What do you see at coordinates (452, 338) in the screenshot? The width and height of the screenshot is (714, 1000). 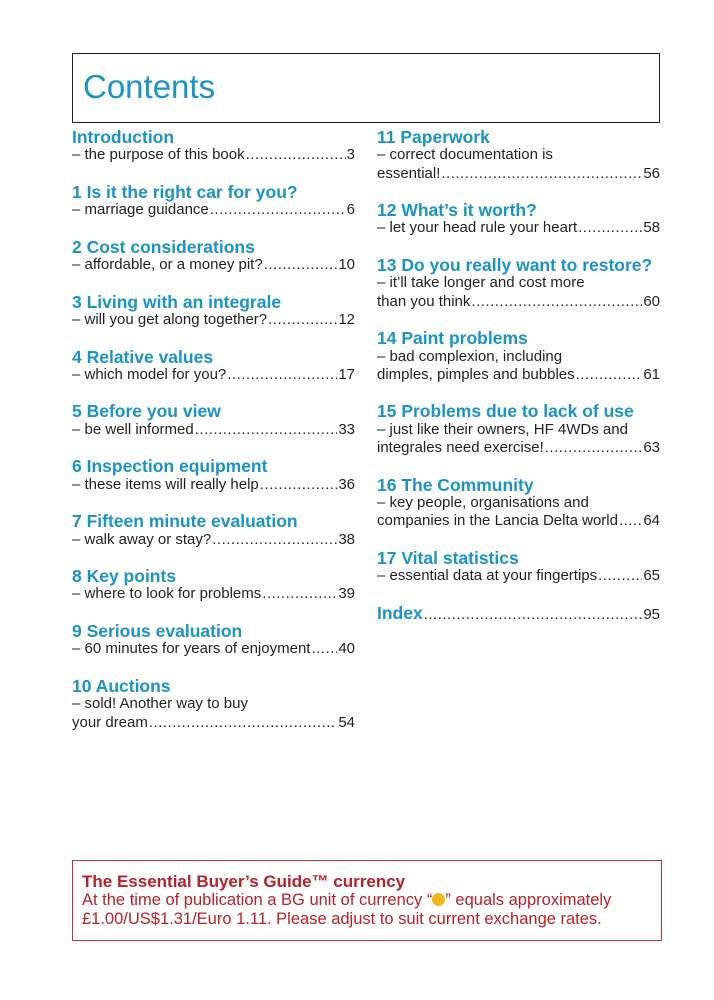 I see `toc-entry-heading: 14 Paint problems` at bounding box center [452, 338].